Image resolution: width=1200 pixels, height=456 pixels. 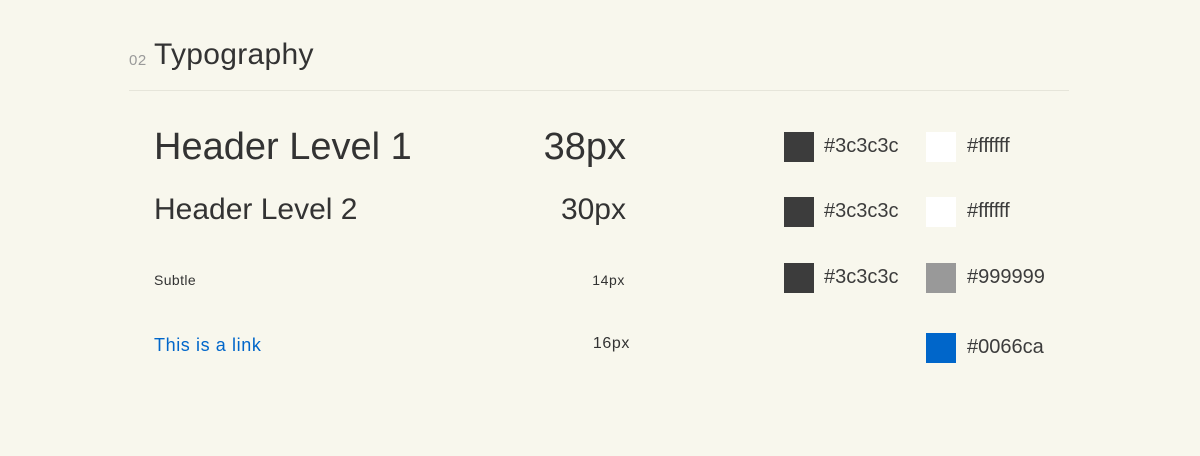 I want to click on color-hex: #999999, so click(x=1006, y=277).